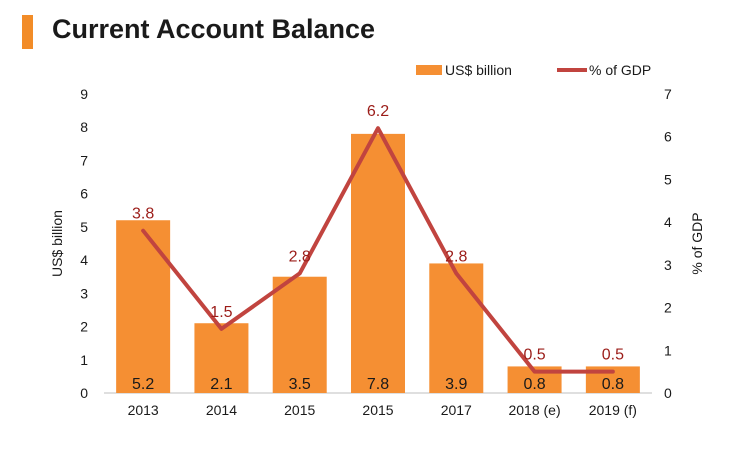 The width and height of the screenshot is (748, 450). Describe the element at coordinates (668, 308) in the screenshot. I see `y-right-tick-label: 2` at that location.